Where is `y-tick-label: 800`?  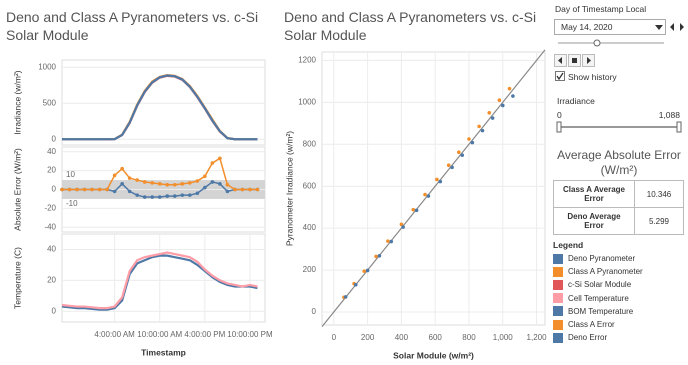 y-tick-label: 800 is located at coordinates (310, 143).